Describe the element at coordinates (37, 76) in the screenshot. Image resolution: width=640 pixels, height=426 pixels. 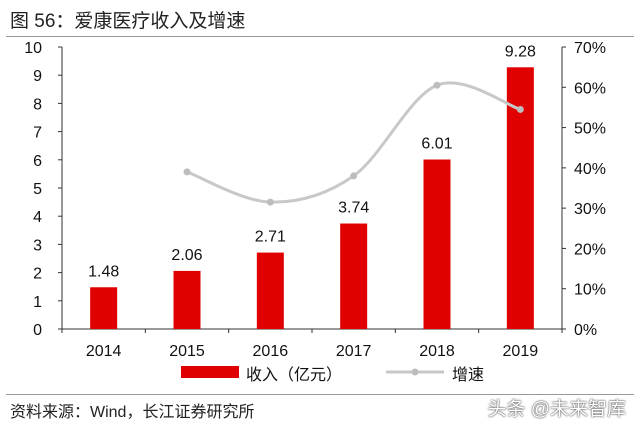
I see `left-axis-tick-label: 9` at that location.